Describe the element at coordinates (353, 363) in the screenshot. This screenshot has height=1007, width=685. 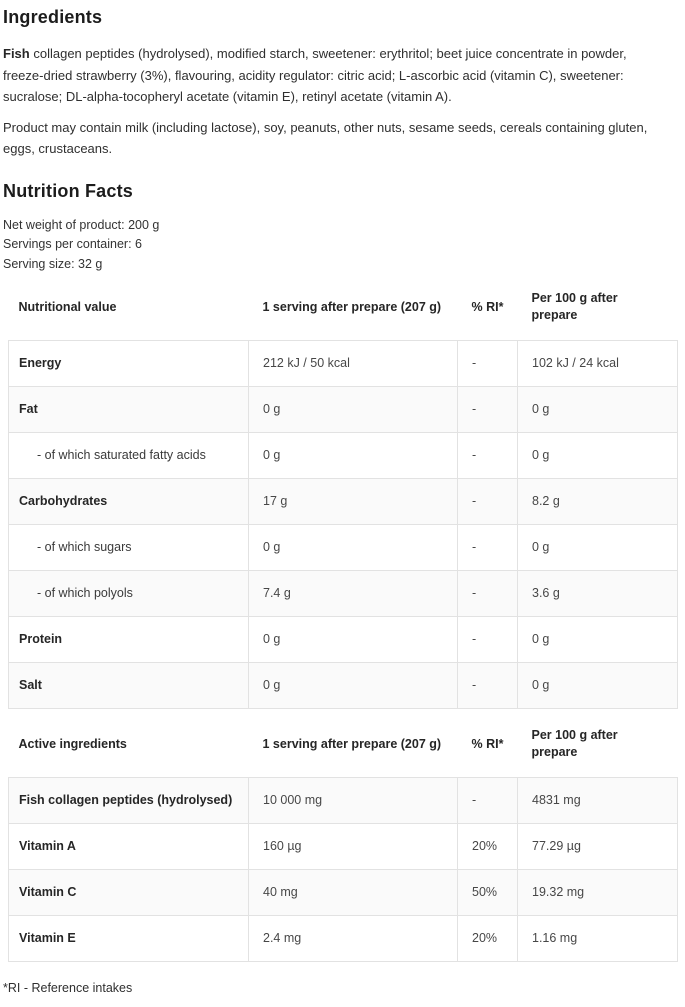
I see `row-serving-value: 212 kJ / 50 kcal` at that location.